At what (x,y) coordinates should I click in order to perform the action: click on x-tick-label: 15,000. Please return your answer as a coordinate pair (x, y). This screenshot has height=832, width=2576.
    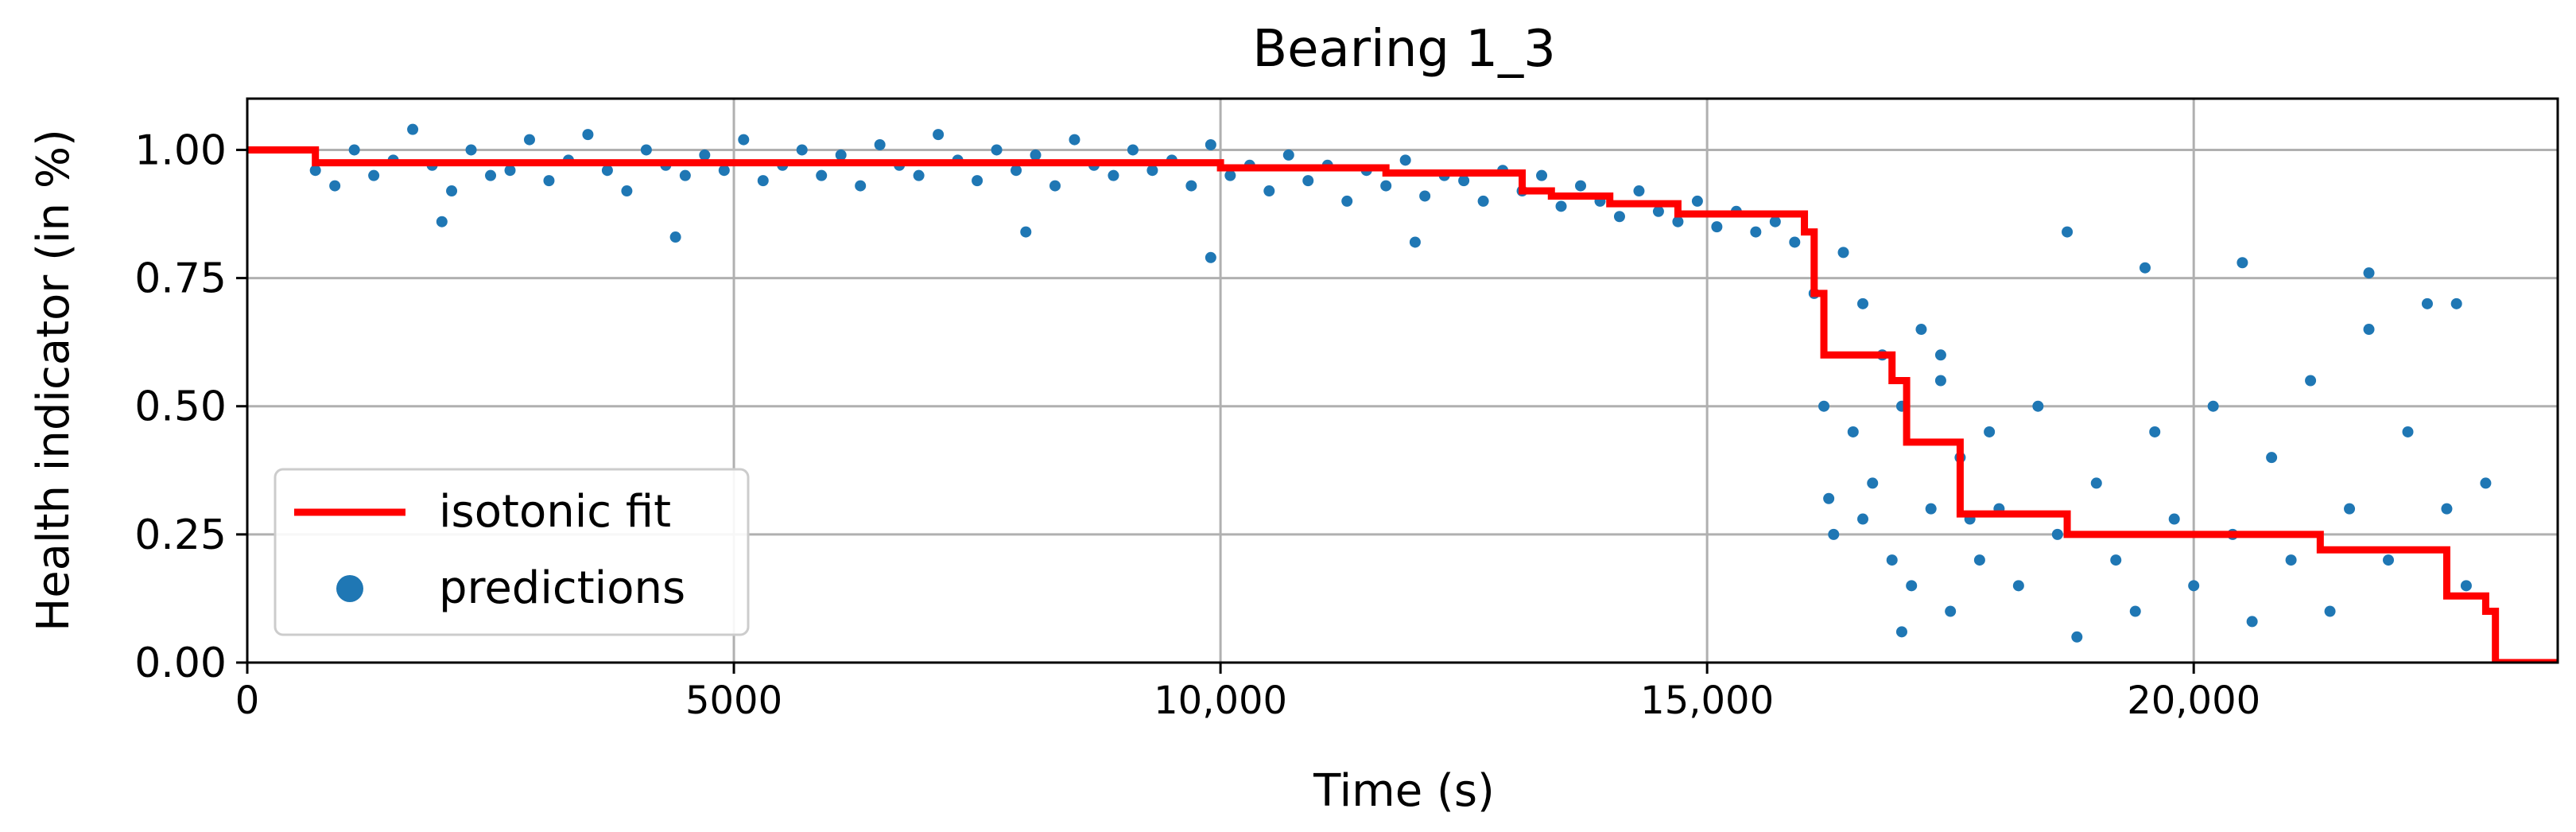
    Looking at the image, I should click on (1707, 701).